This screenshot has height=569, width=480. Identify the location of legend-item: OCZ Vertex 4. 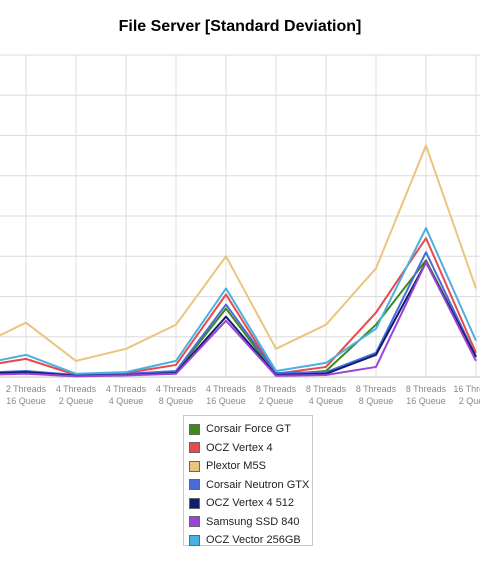
(250, 448).